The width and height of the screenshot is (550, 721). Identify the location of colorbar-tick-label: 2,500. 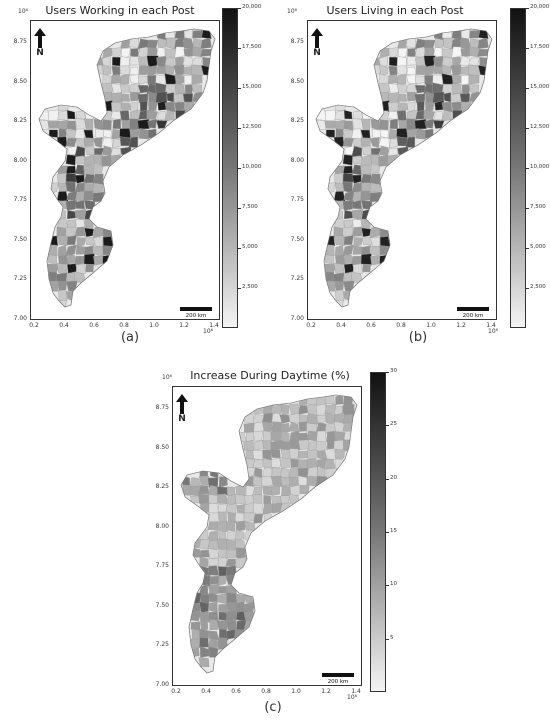
(250, 287).